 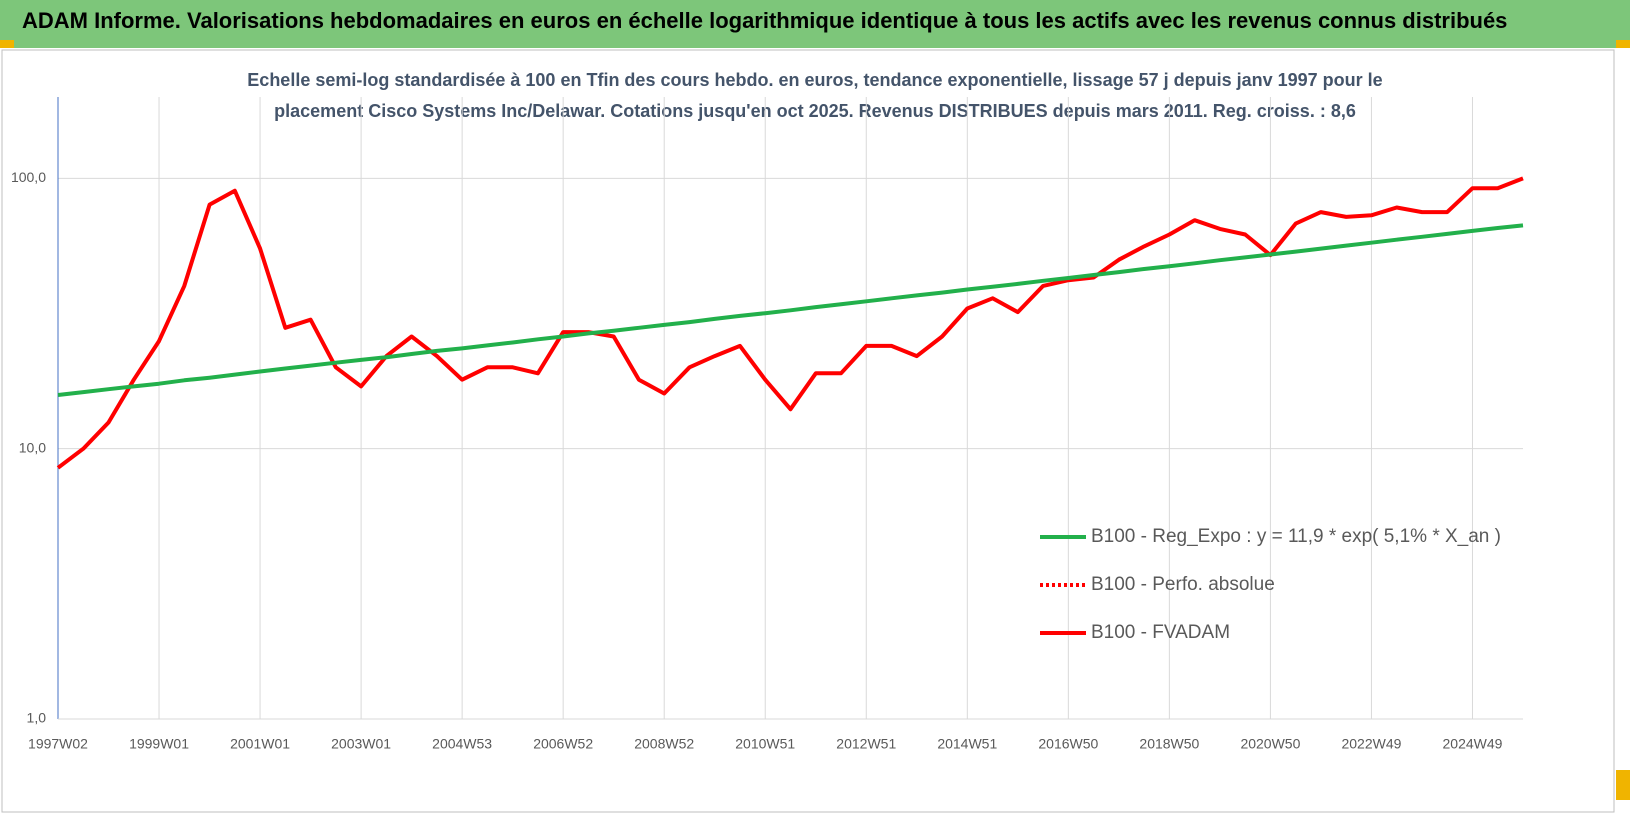 What do you see at coordinates (563, 744) in the screenshot?
I see `x-tick-label: 2006W52` at bounding box center [563, 744].